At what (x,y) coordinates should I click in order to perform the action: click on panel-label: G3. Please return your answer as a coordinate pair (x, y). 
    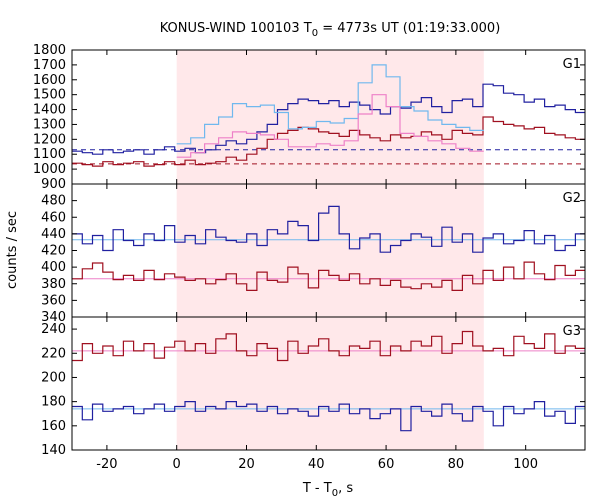
    Looking at the image, I should click on (572, 331).